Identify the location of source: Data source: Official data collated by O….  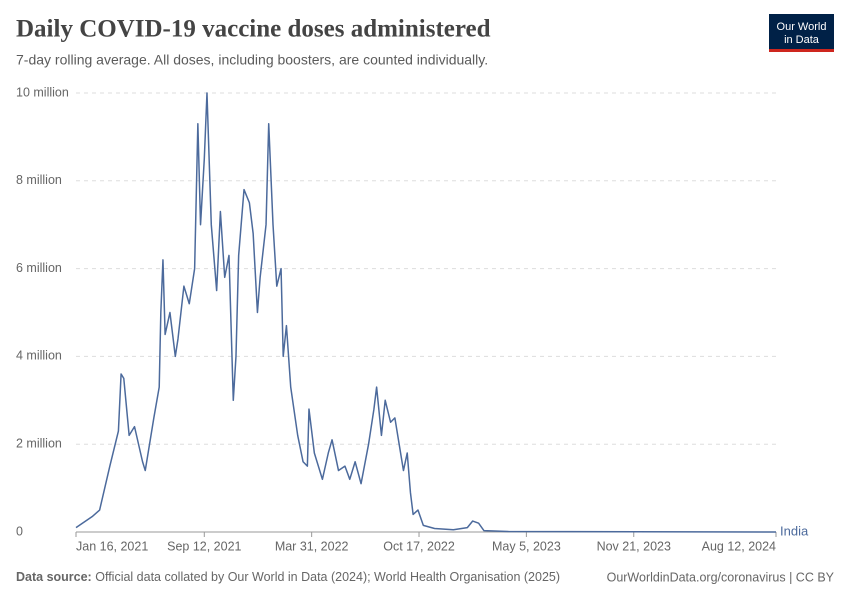
(288, 577).